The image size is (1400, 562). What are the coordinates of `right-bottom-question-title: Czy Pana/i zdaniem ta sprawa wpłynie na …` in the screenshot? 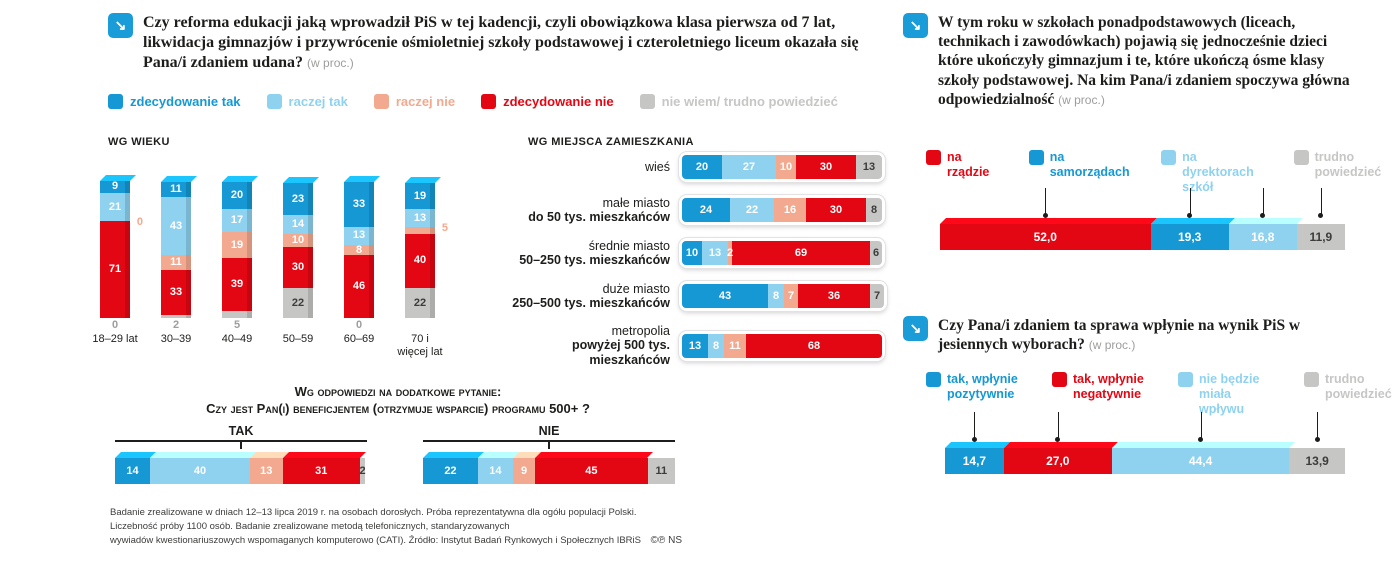 It's located at (1151, 335).